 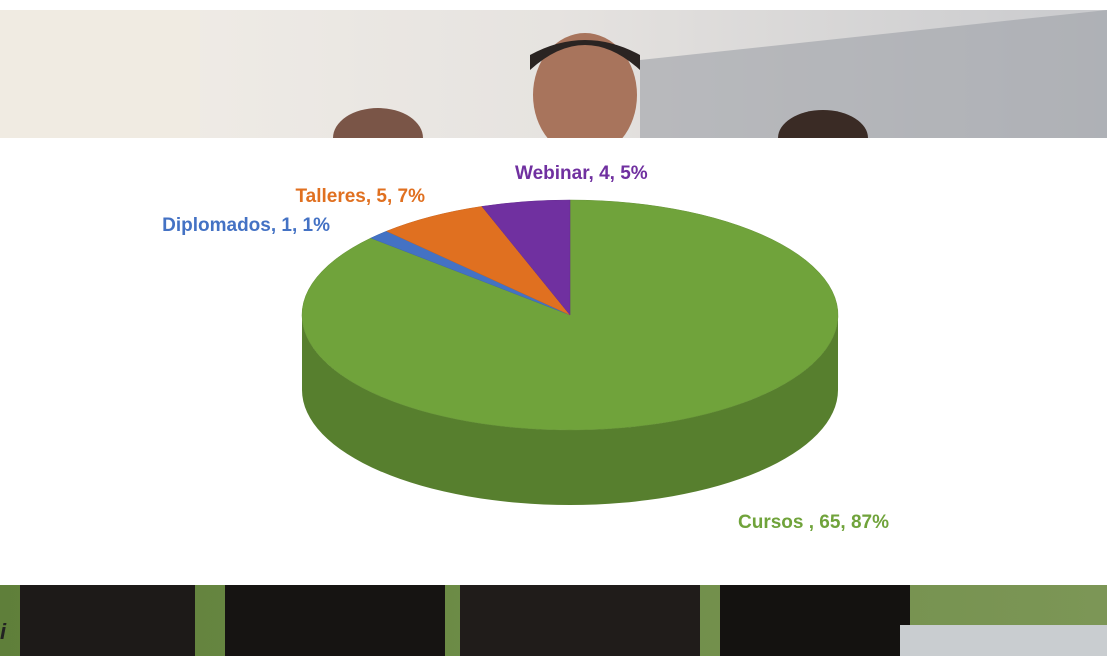 I want to click on data-label: Diplomados, 1, 1%, so click(x=246, y=225).